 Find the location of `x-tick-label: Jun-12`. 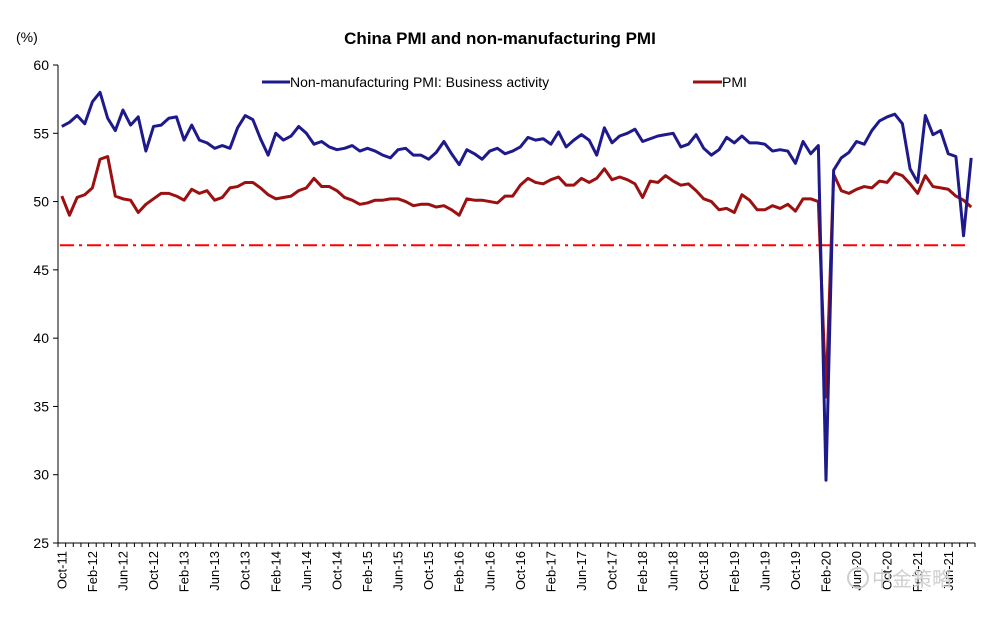

x-tick-label: Jun-12 is located at coordinates (122, 571).